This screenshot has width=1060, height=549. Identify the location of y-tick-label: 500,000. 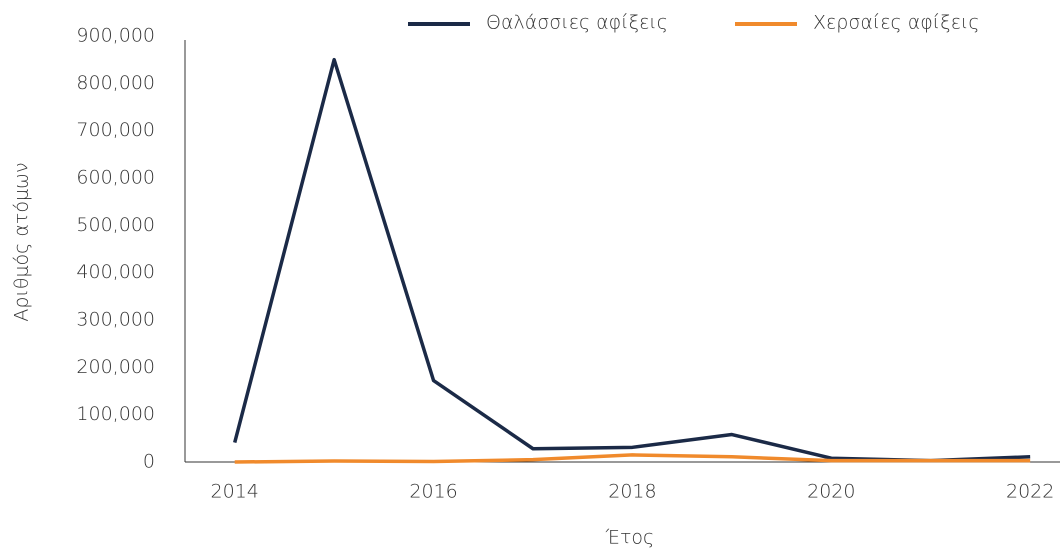
(115, 225).